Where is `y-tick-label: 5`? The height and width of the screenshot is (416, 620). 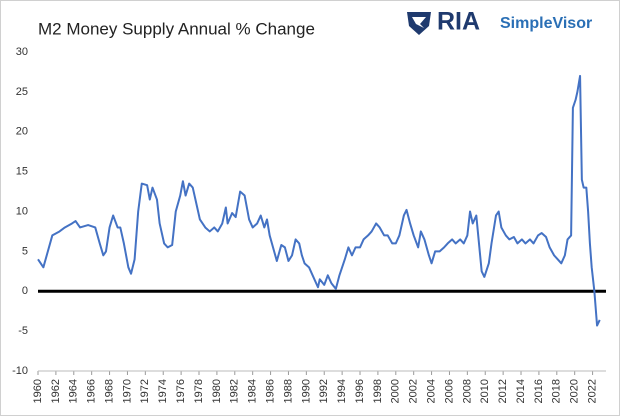
y-tick-label: 5 is located at coordinates (25, 251).